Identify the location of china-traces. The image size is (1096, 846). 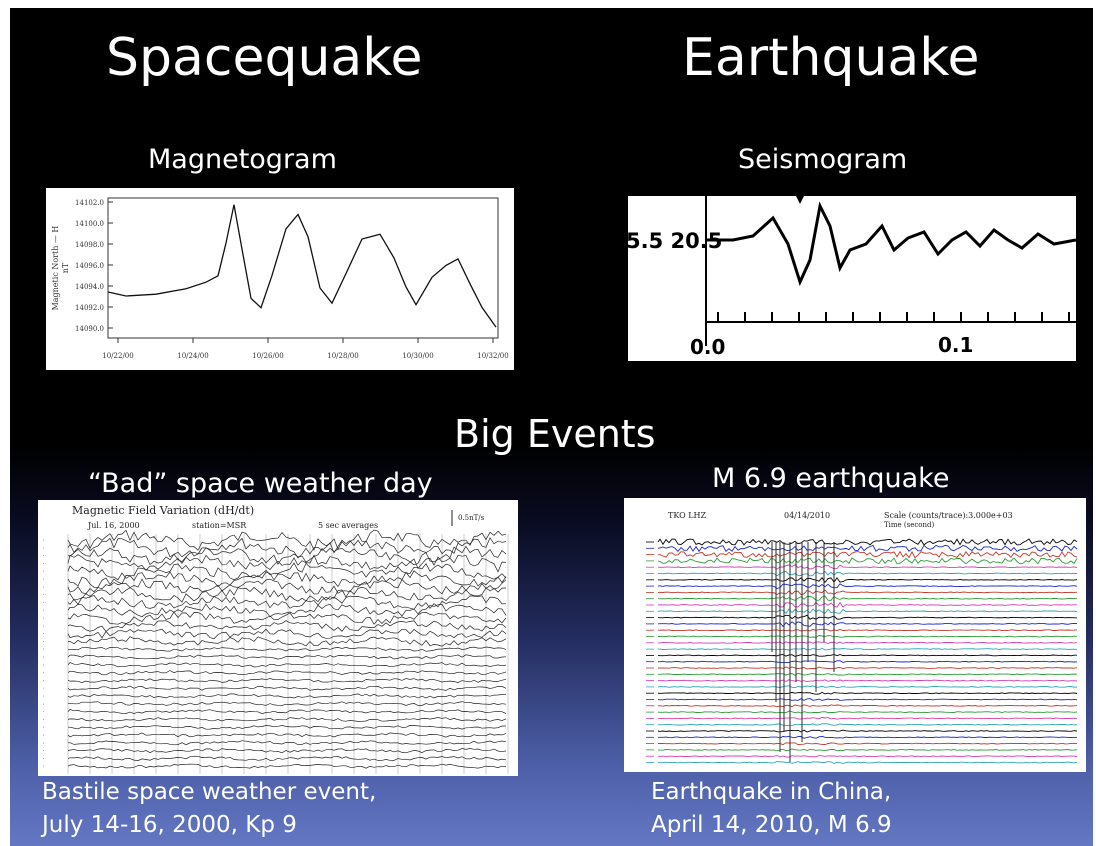
(862, 651).